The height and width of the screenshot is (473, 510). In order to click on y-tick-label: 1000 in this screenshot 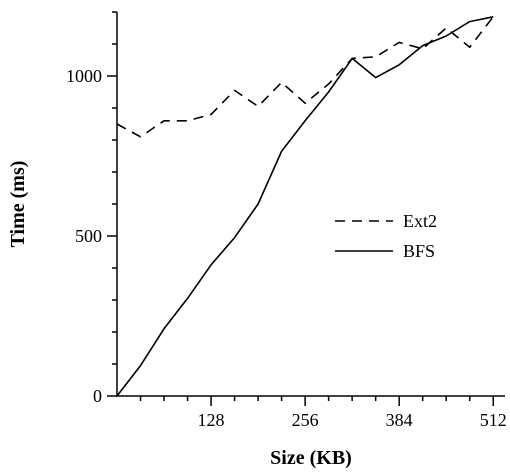, I will do `click(84, 76)`.